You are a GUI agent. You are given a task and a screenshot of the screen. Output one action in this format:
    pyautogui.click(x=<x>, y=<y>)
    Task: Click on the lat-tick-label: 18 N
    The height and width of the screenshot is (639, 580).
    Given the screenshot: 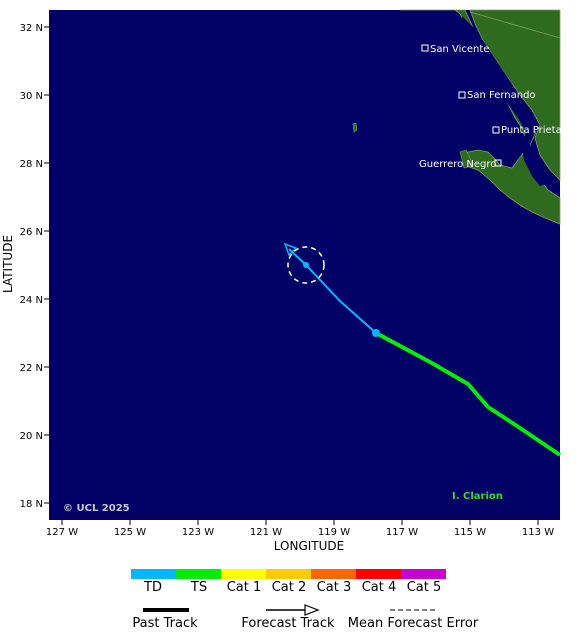 What is the action you would take?
    pyautogui.click(x=31, y=504)
    